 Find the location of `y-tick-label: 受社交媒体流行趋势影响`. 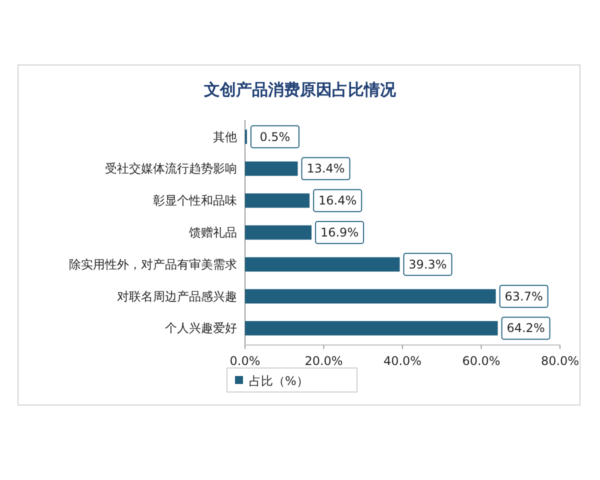

y-tick-label: 受社交媒体流行趋势影响 is located at coordinates (171, 169).